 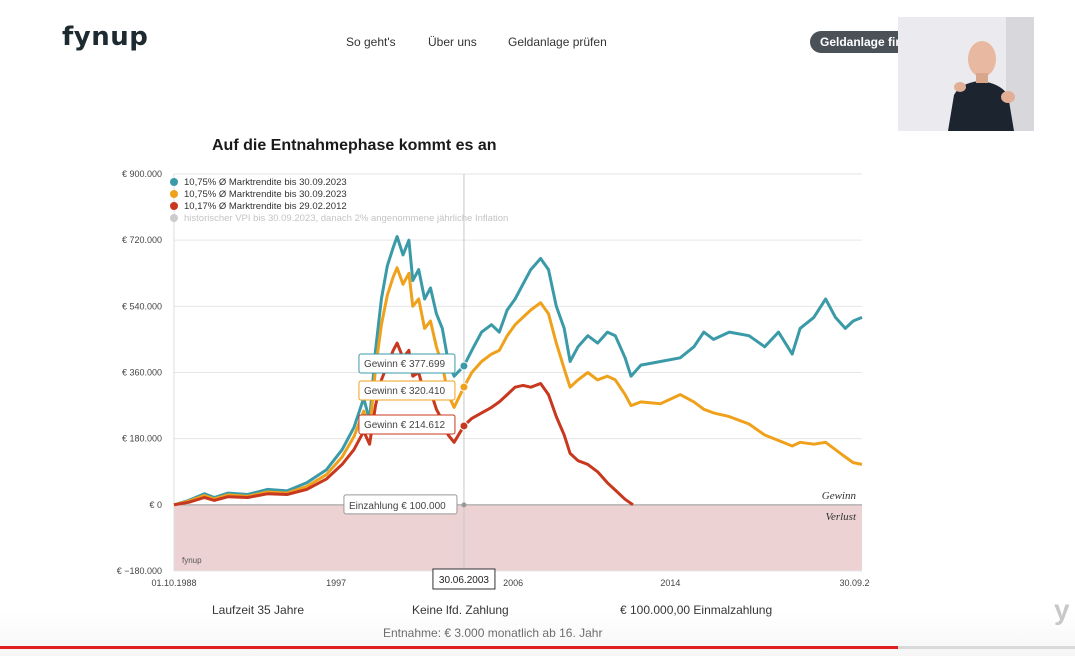 What do you see at coordinates (371, 42) in the screenshot?
I see `nav-link-so-gehts: So geht's` at bounding box center [371, 42].